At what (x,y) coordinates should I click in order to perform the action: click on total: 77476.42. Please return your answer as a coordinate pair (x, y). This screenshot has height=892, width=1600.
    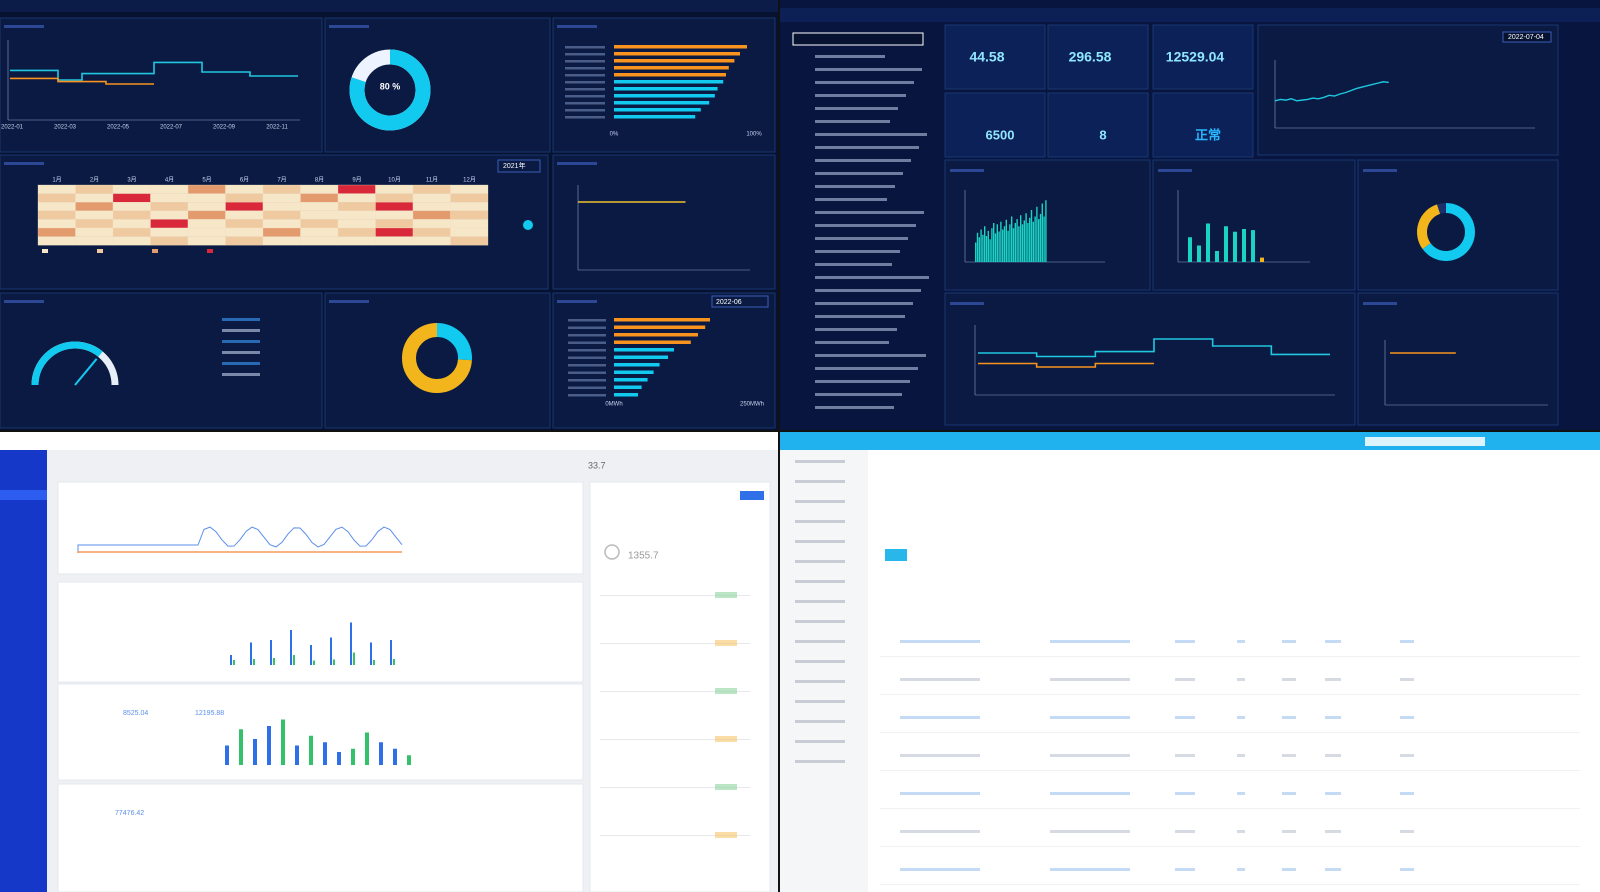
    Looking at the image, I should click on (129, 813).